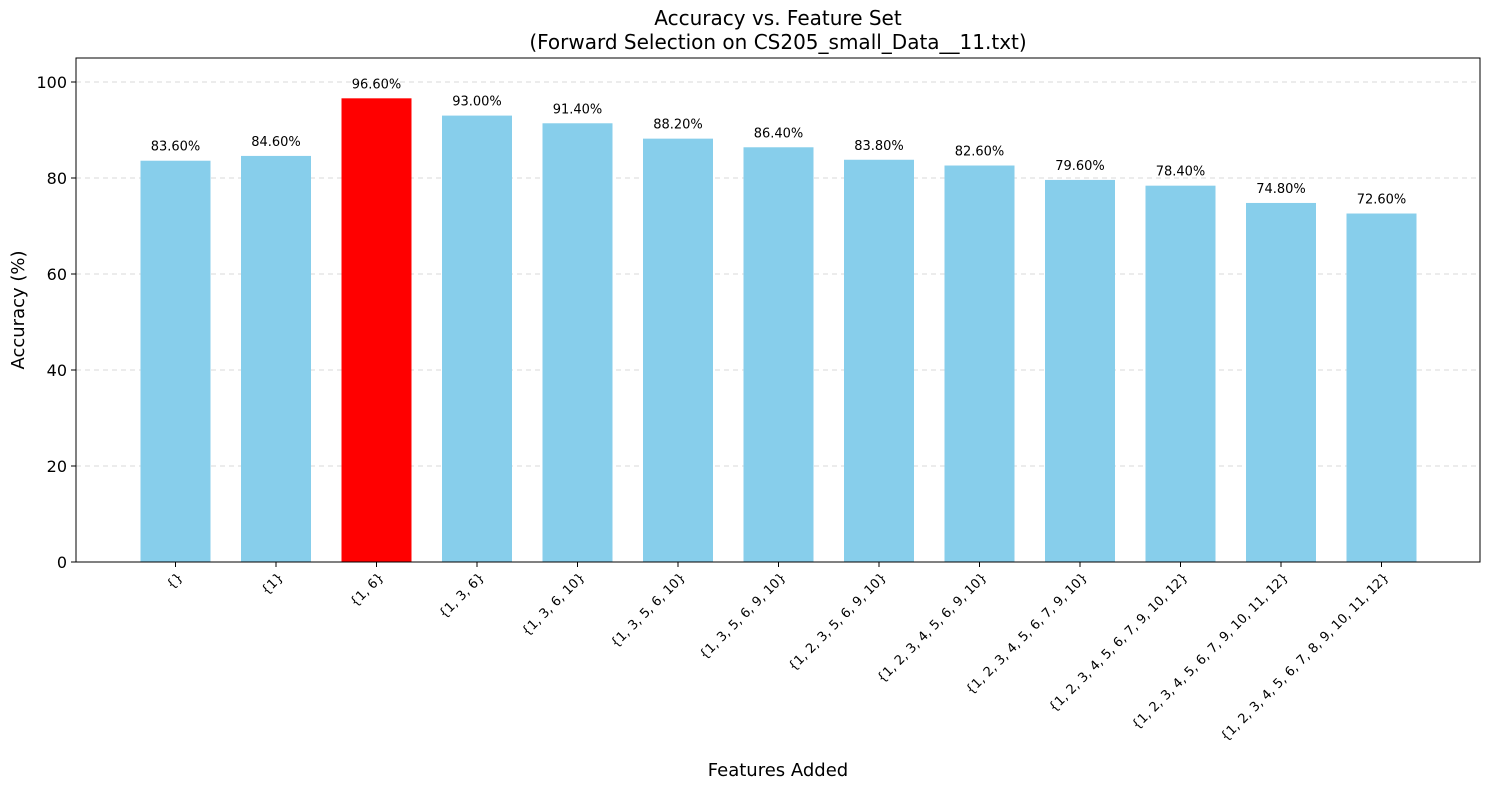  What do you see at coordinates (778, 770) in the screenshot?
I see `x-axis-label: Features Added` at bounding box center [778, 770].